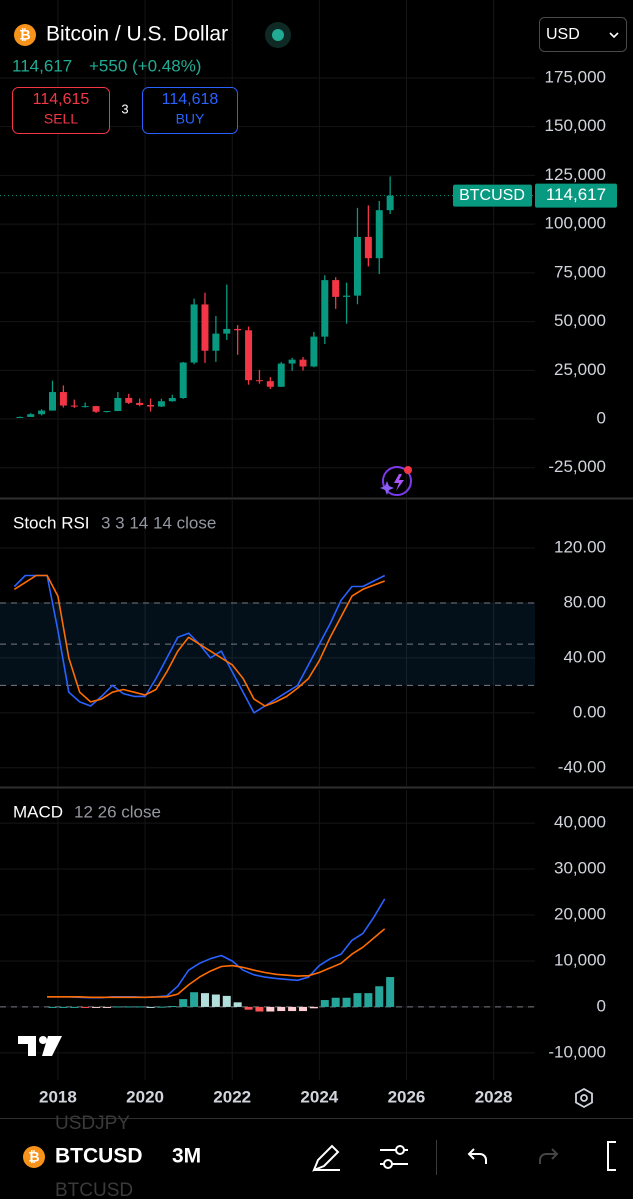  What do you see at coordinates (407, 1096) in the screenshot?
I see `x-tick-label: 2026` at bounding box center [407, 1096].